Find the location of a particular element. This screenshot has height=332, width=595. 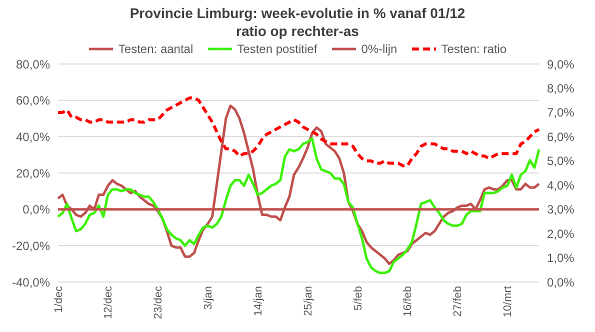

y-tick-label: 40,0% is located at coordinates (33, 137).